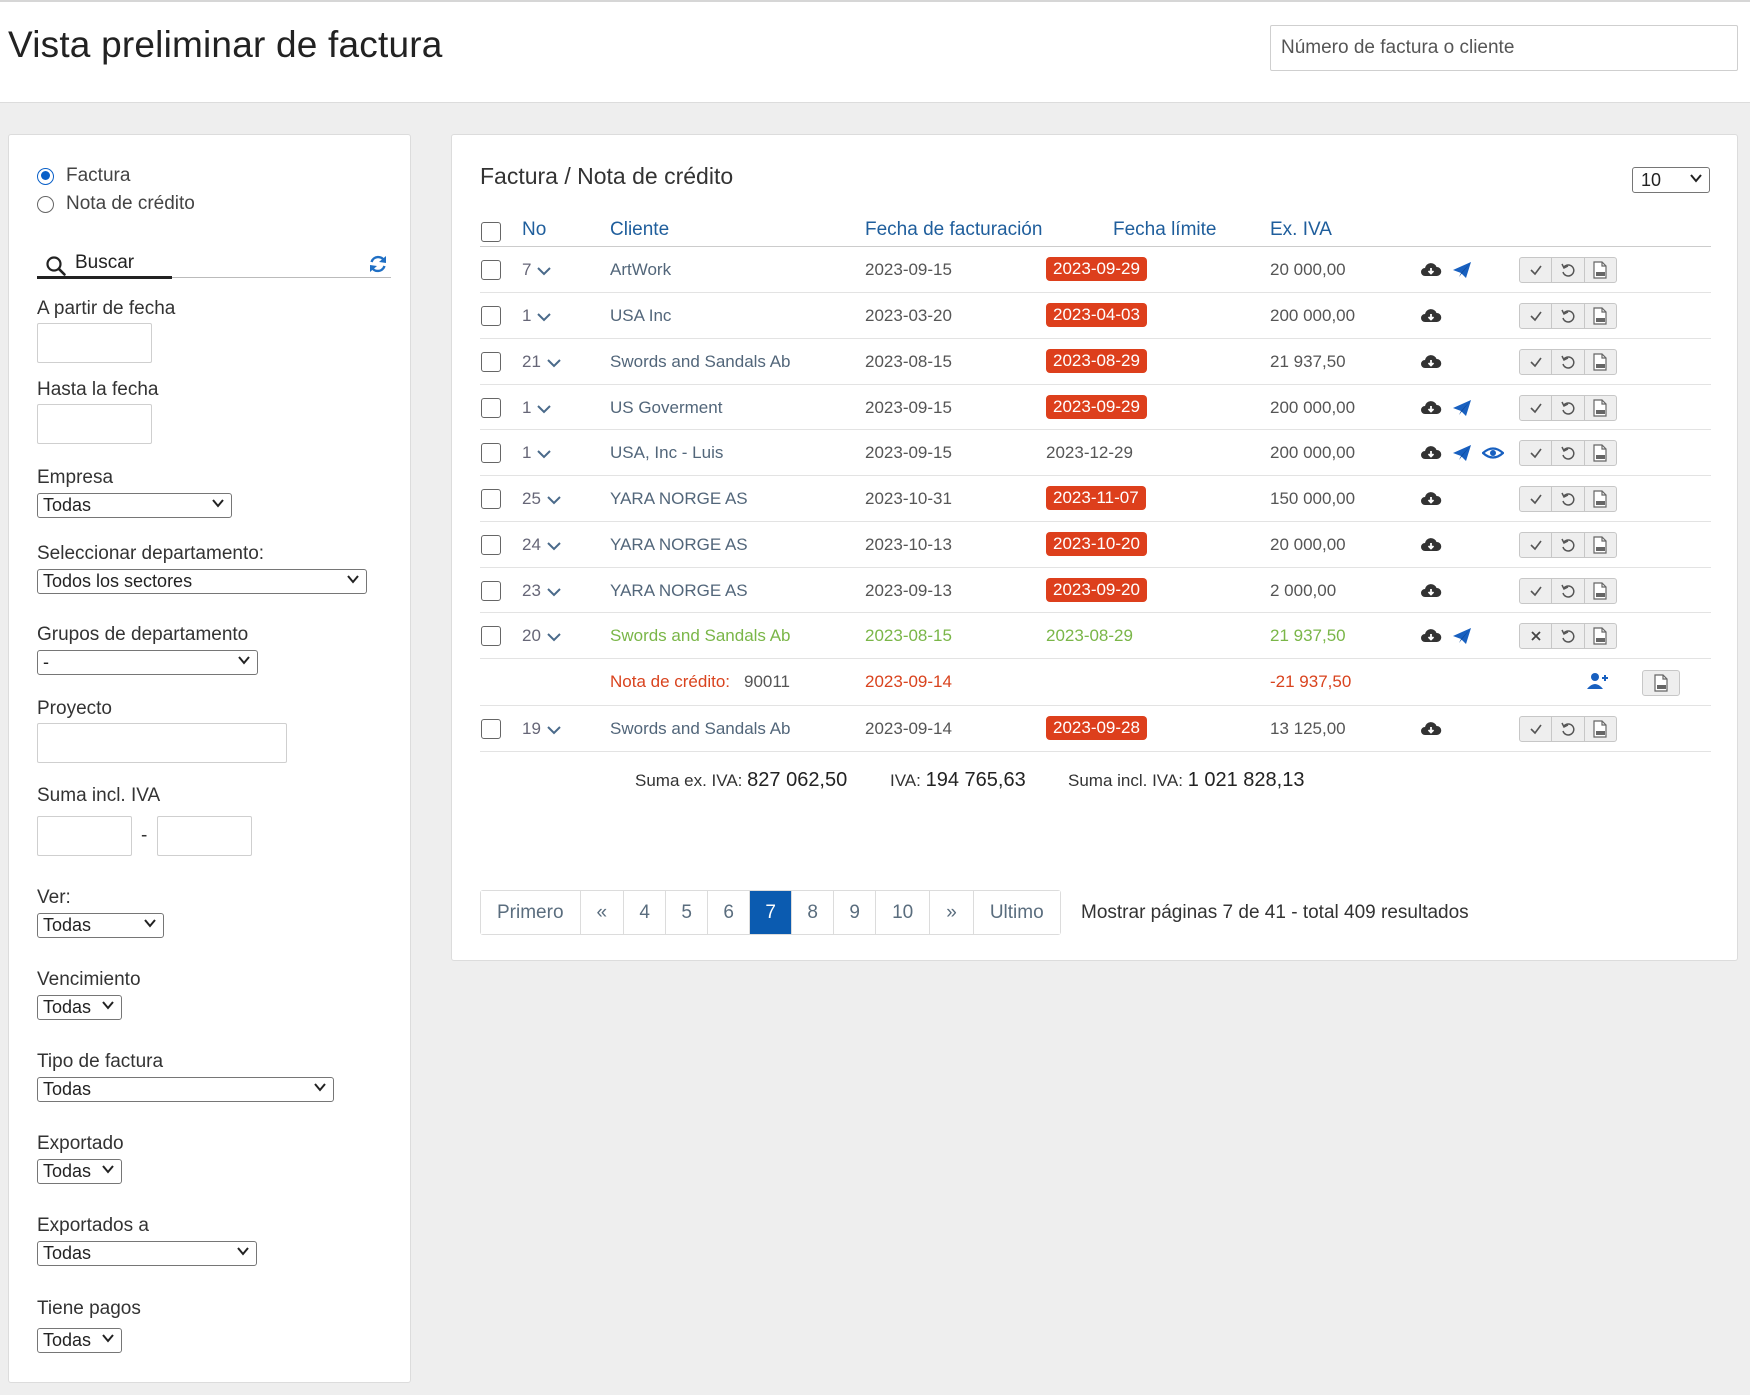 This screenshot has width=1750, height=1395. Describe the element at coordinates (1536, 636) in the screenshot. I see `unmark-paid-button` at that location.